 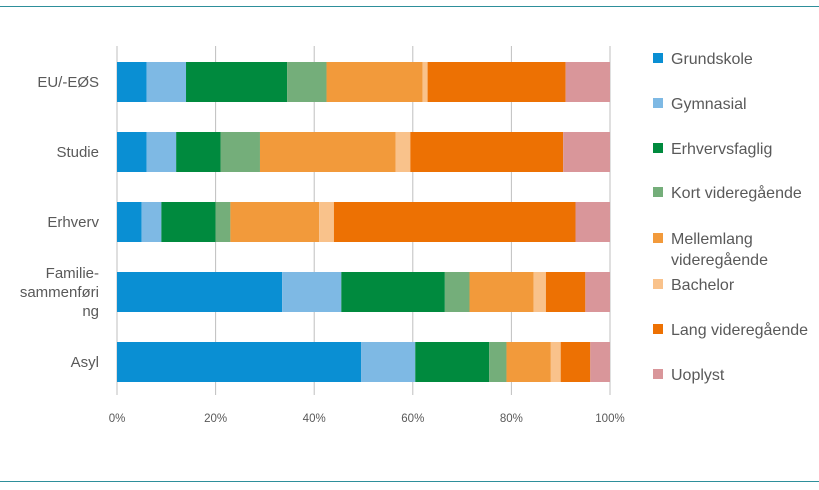 I want to click on category-label-line: Erhverv, so click(x=73, y=222).